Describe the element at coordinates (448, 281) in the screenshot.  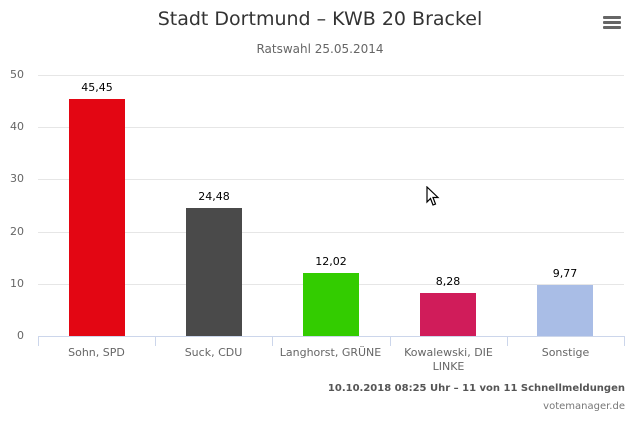
I see `data-label: 8,28` at that location.